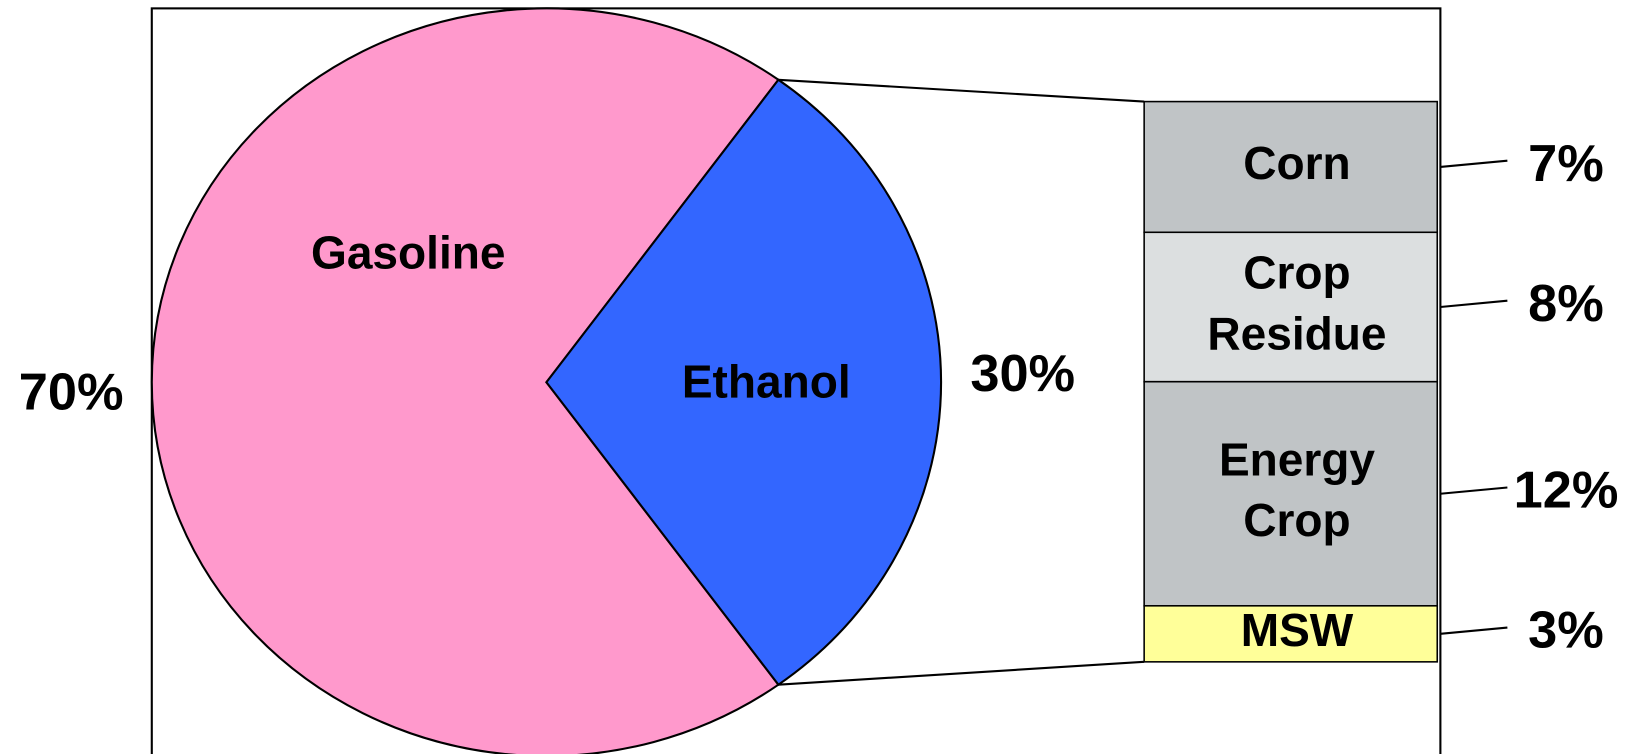  I want to click on segment-value-label: 8%, so click(1566, 304).